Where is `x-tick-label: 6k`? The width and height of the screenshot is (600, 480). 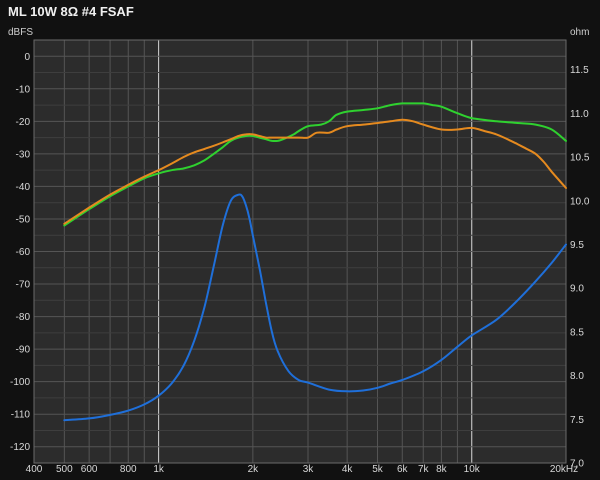 x-tick-label: 6k is located at coordinates (403, 469).